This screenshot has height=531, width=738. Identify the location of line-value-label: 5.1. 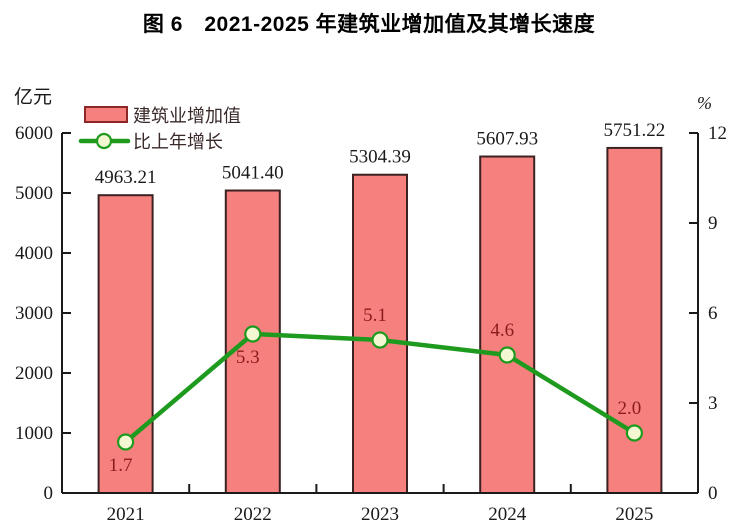
(375, 315).